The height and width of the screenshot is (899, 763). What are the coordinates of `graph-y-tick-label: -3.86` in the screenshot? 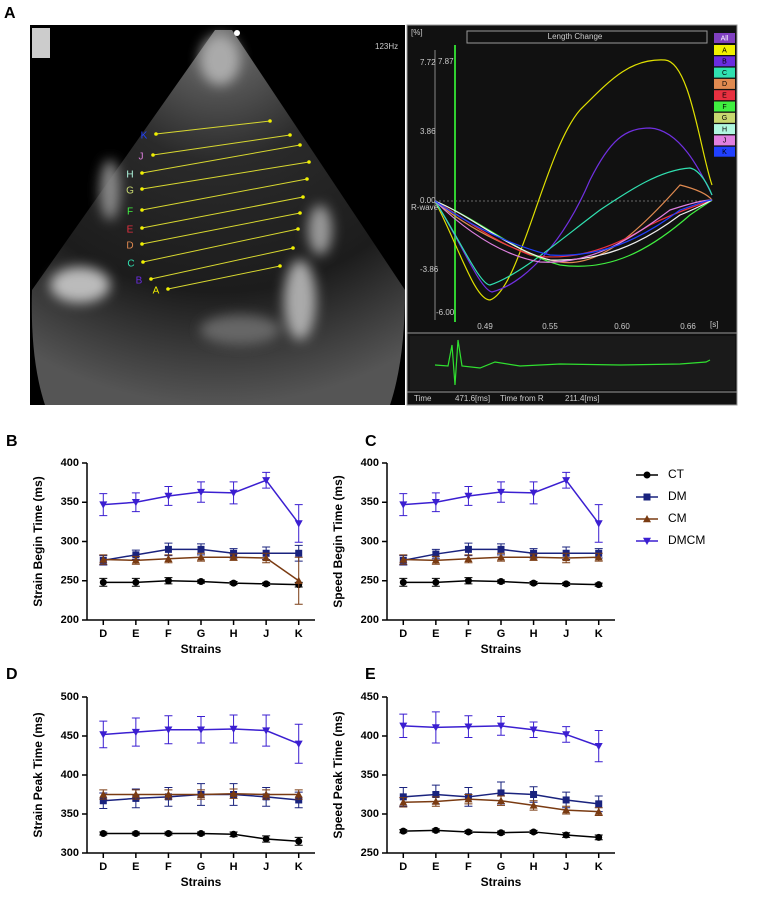 It's located at (429, 269).